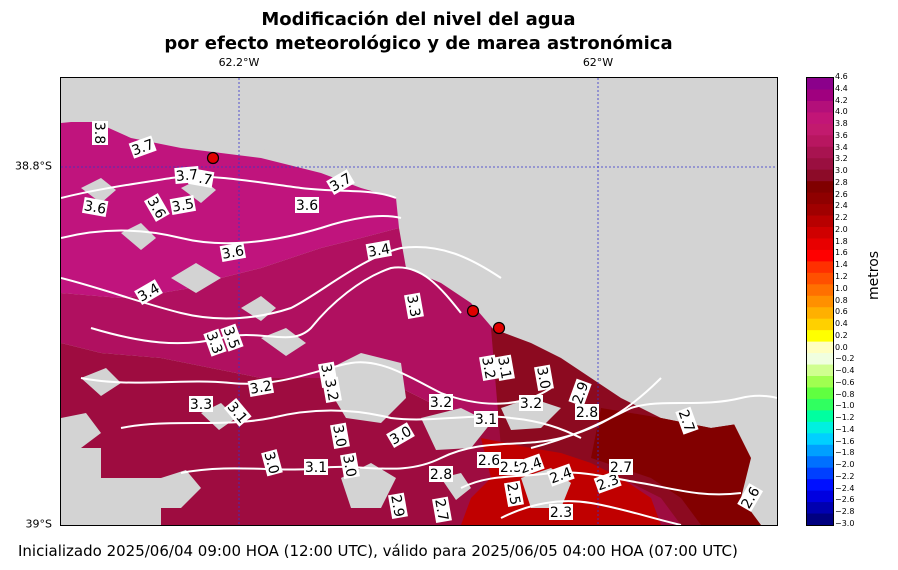 The width and height of the screenshot is (898, 570). What do you see at coordinates (841, 182) in the screenshot?
I see `colorbar-tick-label: 2.8` at bounding box center [841, 182].